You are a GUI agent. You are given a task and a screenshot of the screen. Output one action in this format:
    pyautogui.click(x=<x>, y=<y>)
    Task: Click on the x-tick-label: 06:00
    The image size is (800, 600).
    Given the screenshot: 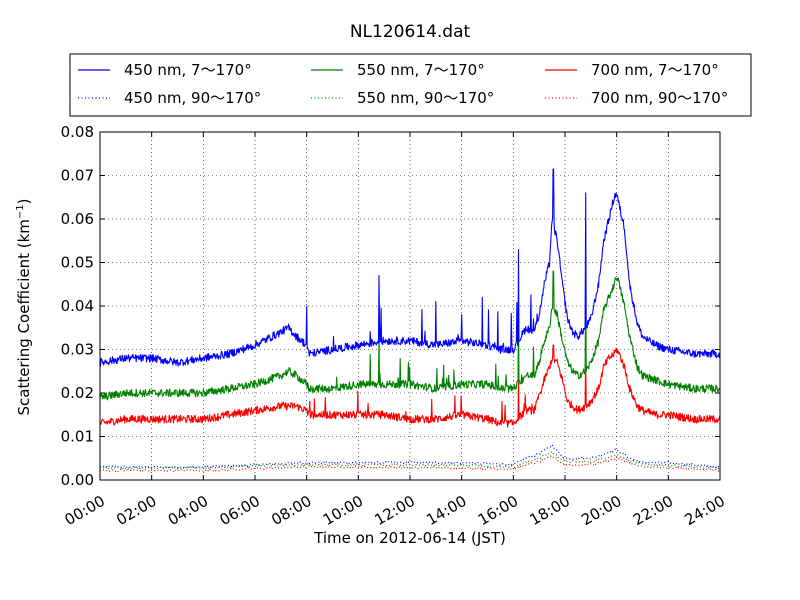 What is the action you would take?
    pyautogui.click(x=240, y=510)
    